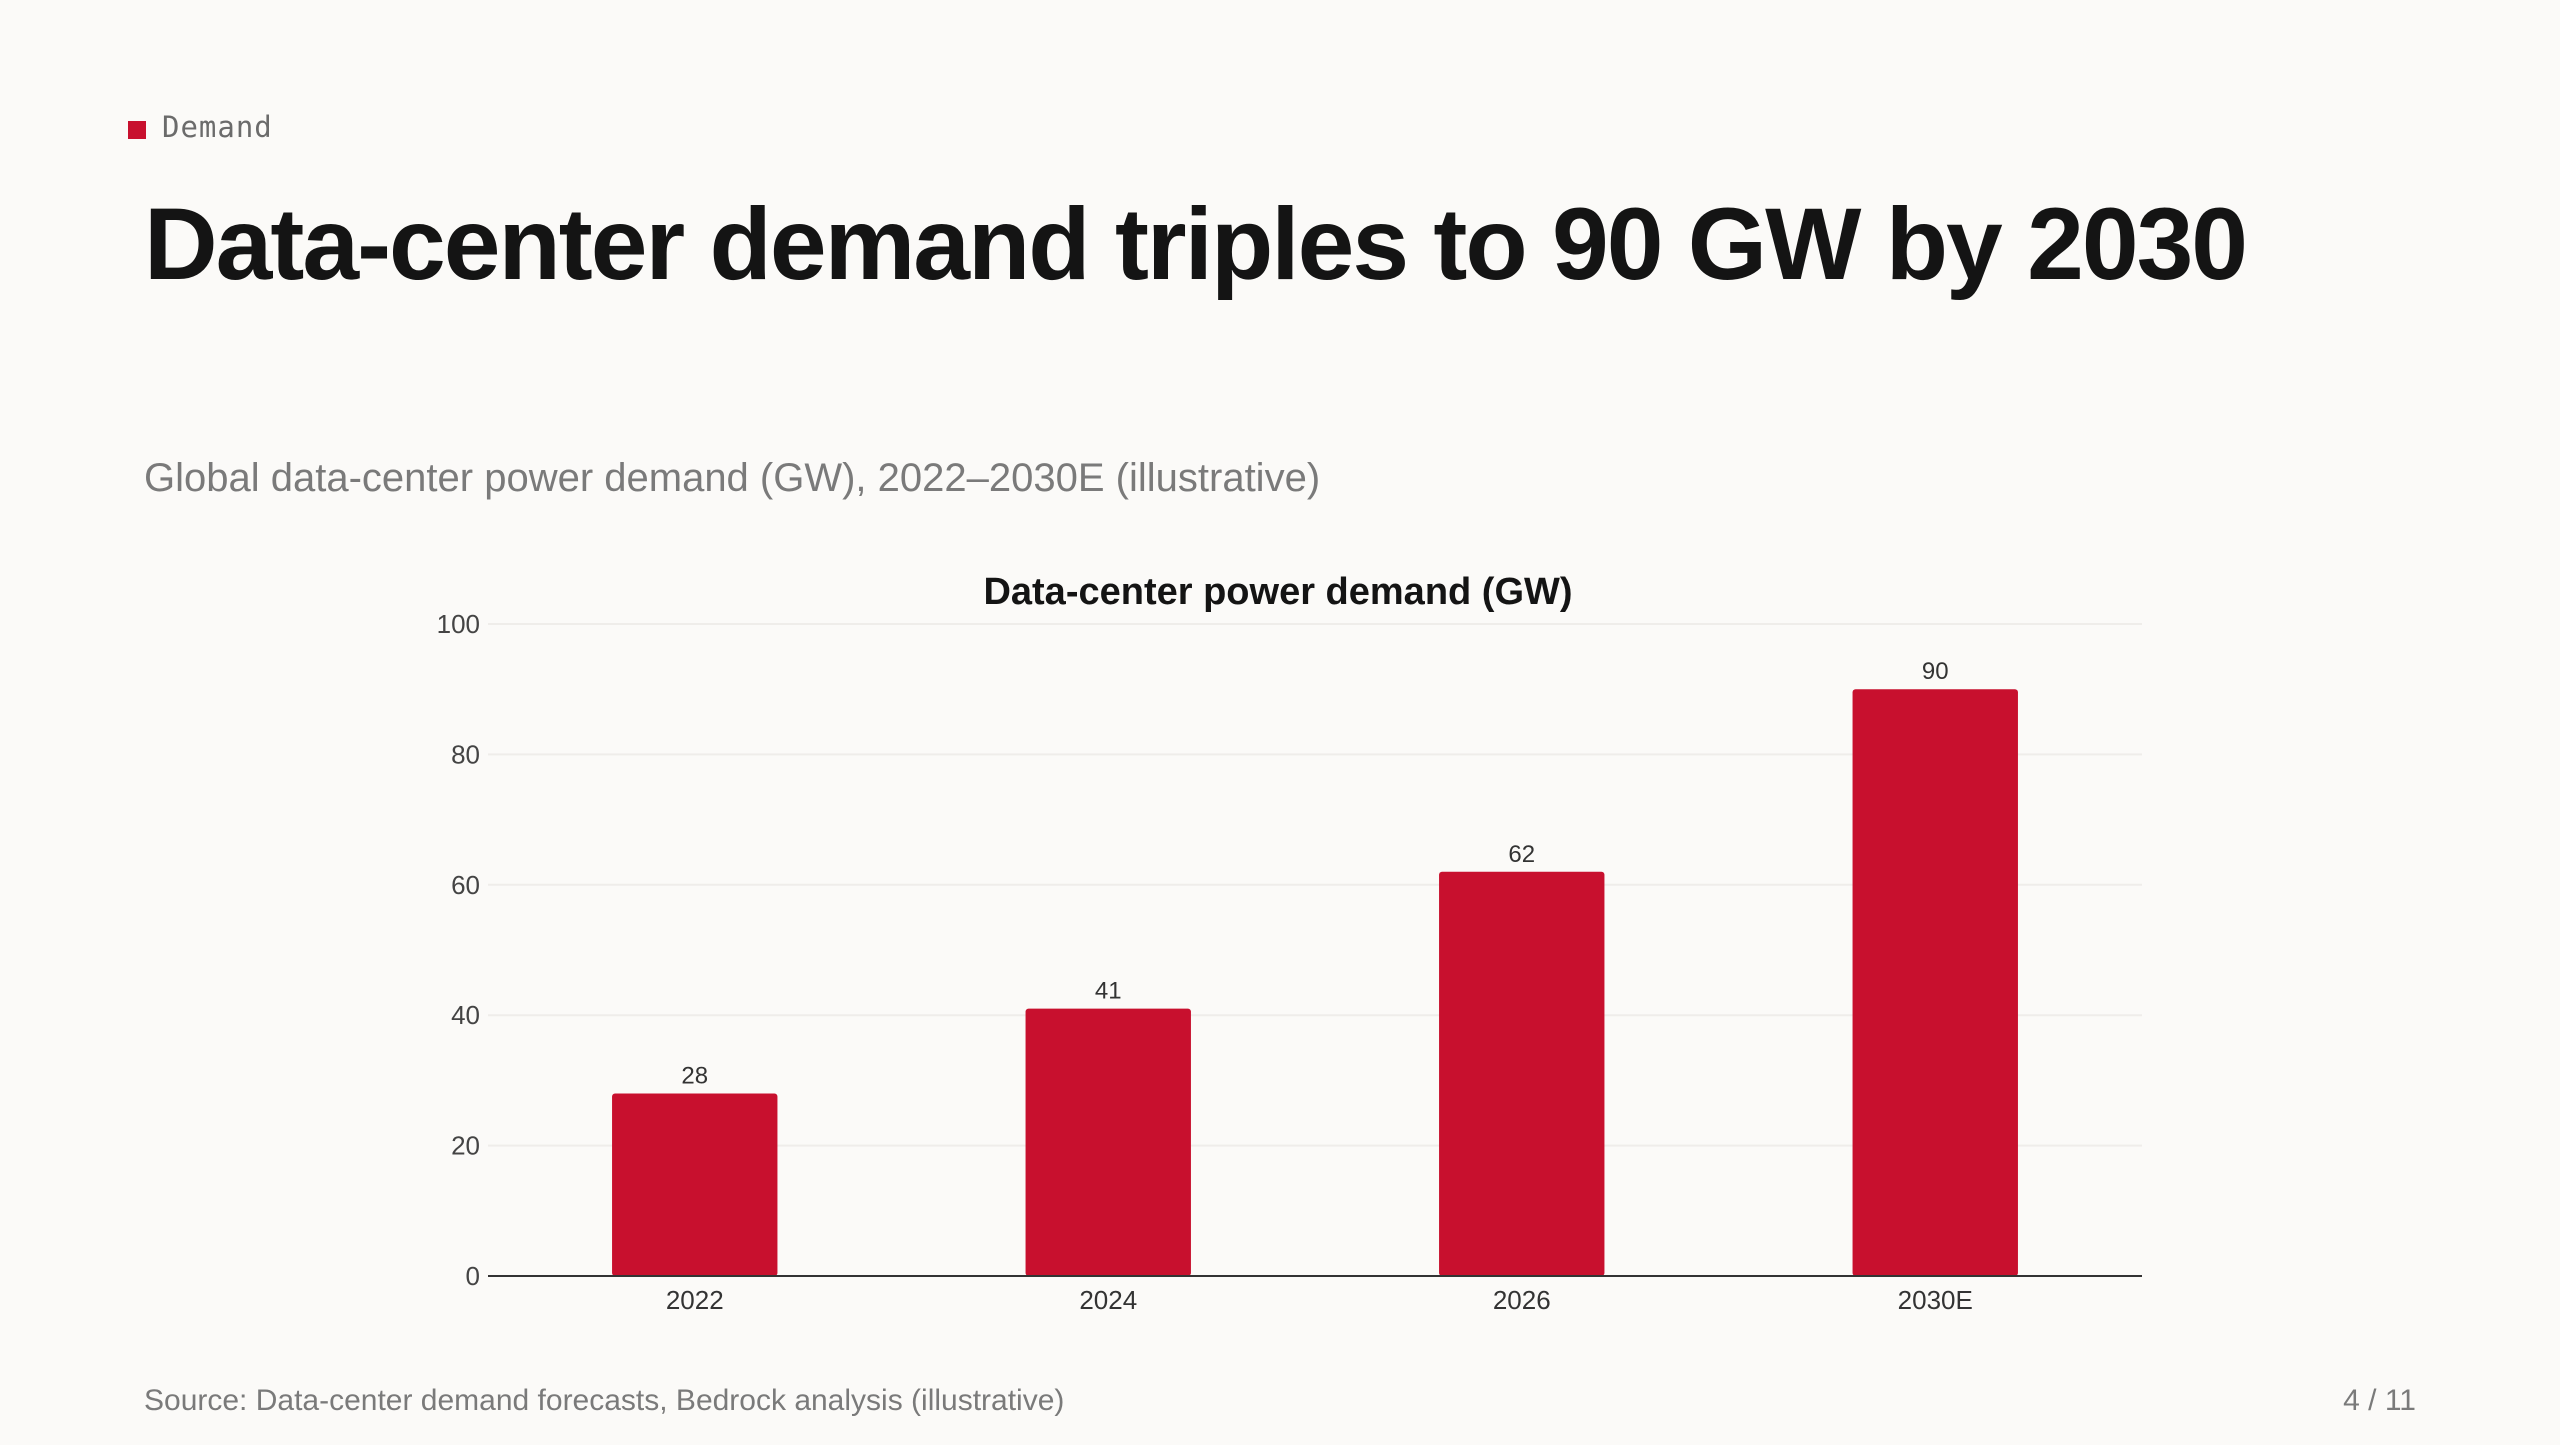 This screenshot has width=2560, height=1445. What do you see at coordinates (1521, 854) in the screenshot?
I see `data-label: 62` at bounding box center [1521, 854].